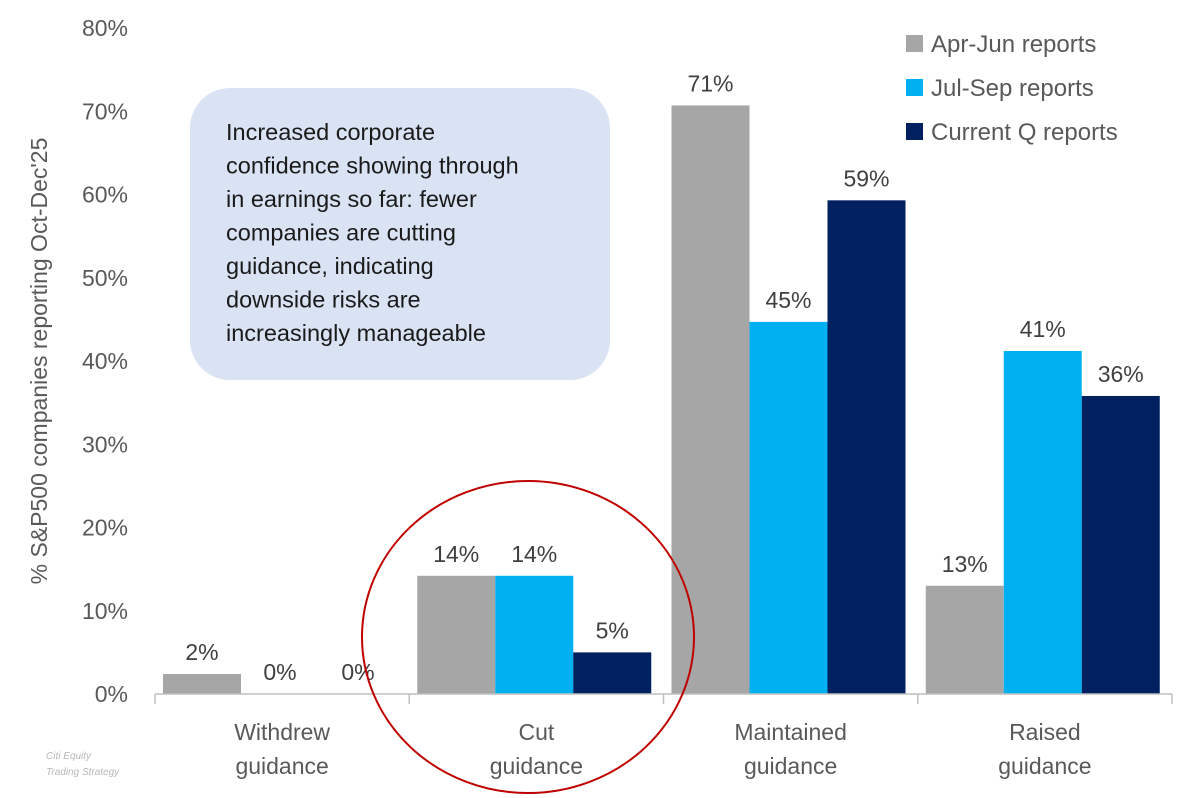  What do you see at coordinates (202, 684) in the screenshot?
I see `bar-apr-jun-reports-cat0` at bounding box center [202, 684].